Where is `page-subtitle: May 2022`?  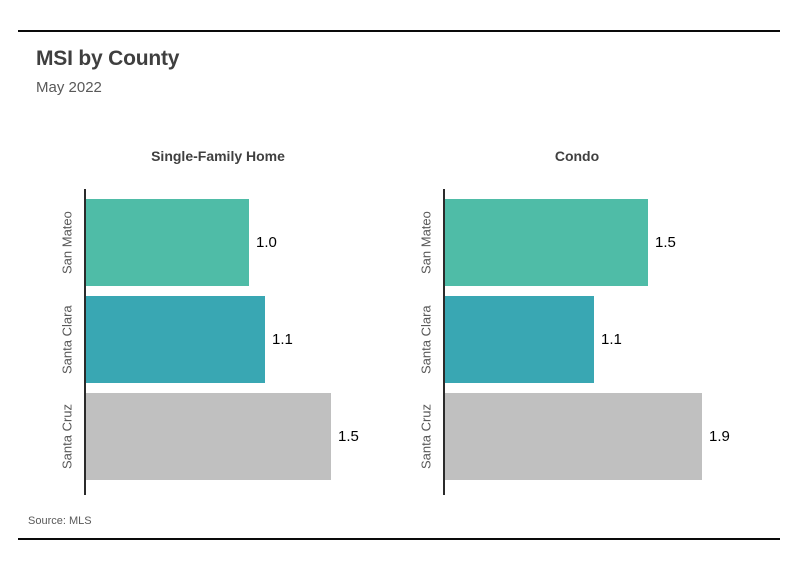
page-subtitle: May 2022 is located at coordinates (69, 87).